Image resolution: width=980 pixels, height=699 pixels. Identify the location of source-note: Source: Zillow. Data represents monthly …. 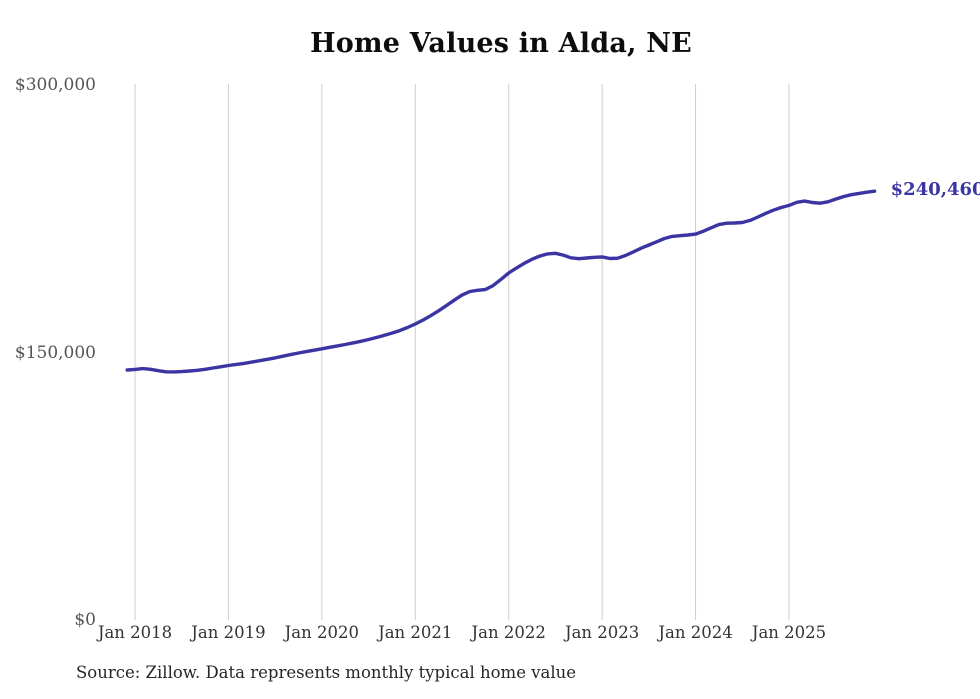
(326, 672).